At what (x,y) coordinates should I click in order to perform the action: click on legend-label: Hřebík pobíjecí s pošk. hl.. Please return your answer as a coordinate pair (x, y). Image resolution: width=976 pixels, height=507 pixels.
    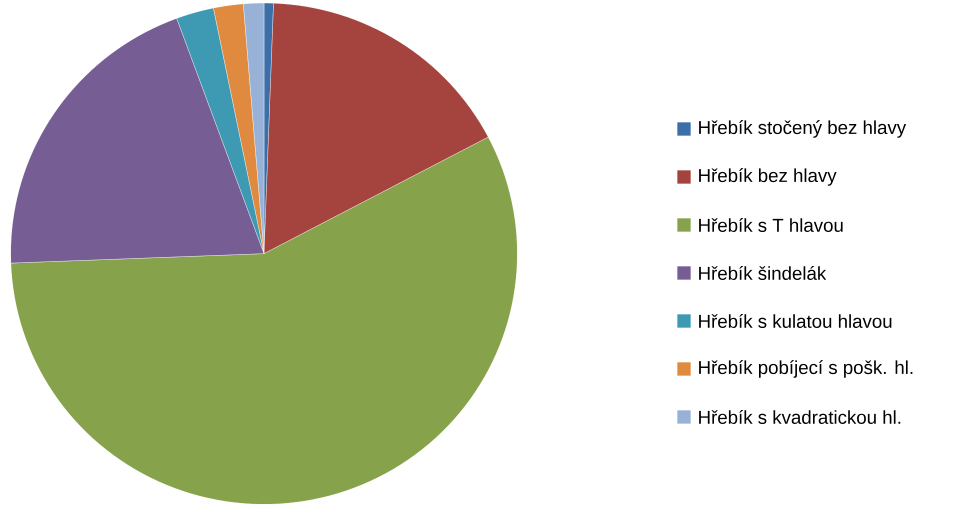
    Looking at the image, I should click on (805, 369).